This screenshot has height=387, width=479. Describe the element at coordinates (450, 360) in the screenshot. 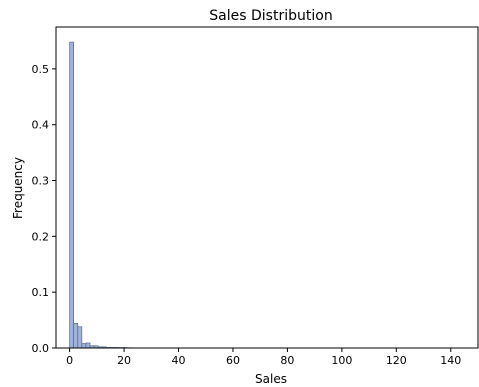

I see `x-tick-label: 140` at that location.